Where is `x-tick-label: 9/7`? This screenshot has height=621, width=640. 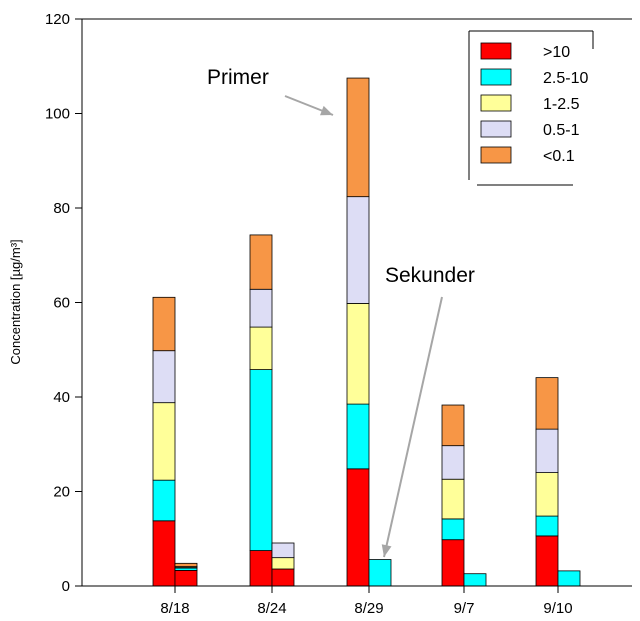
x-tick-label: 9/7 is located at coordinates (464, 608).